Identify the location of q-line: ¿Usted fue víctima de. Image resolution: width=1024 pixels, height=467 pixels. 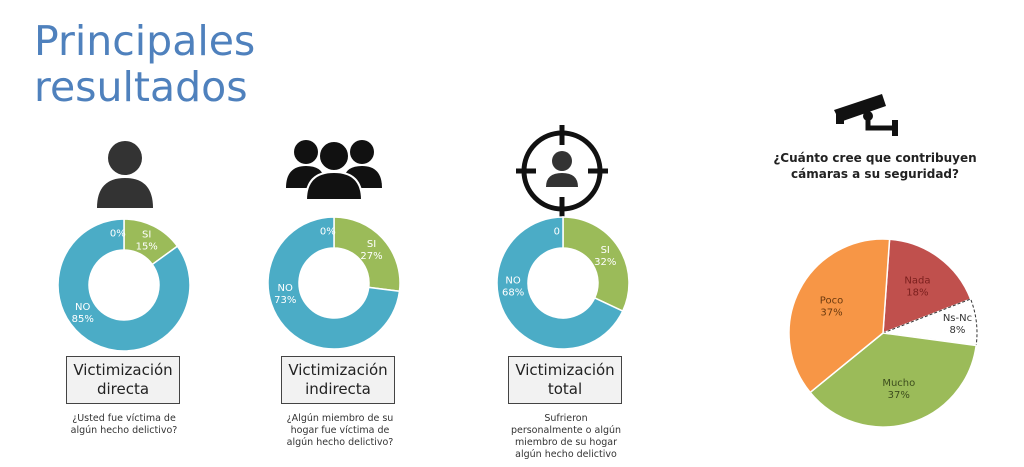
(124, 418).